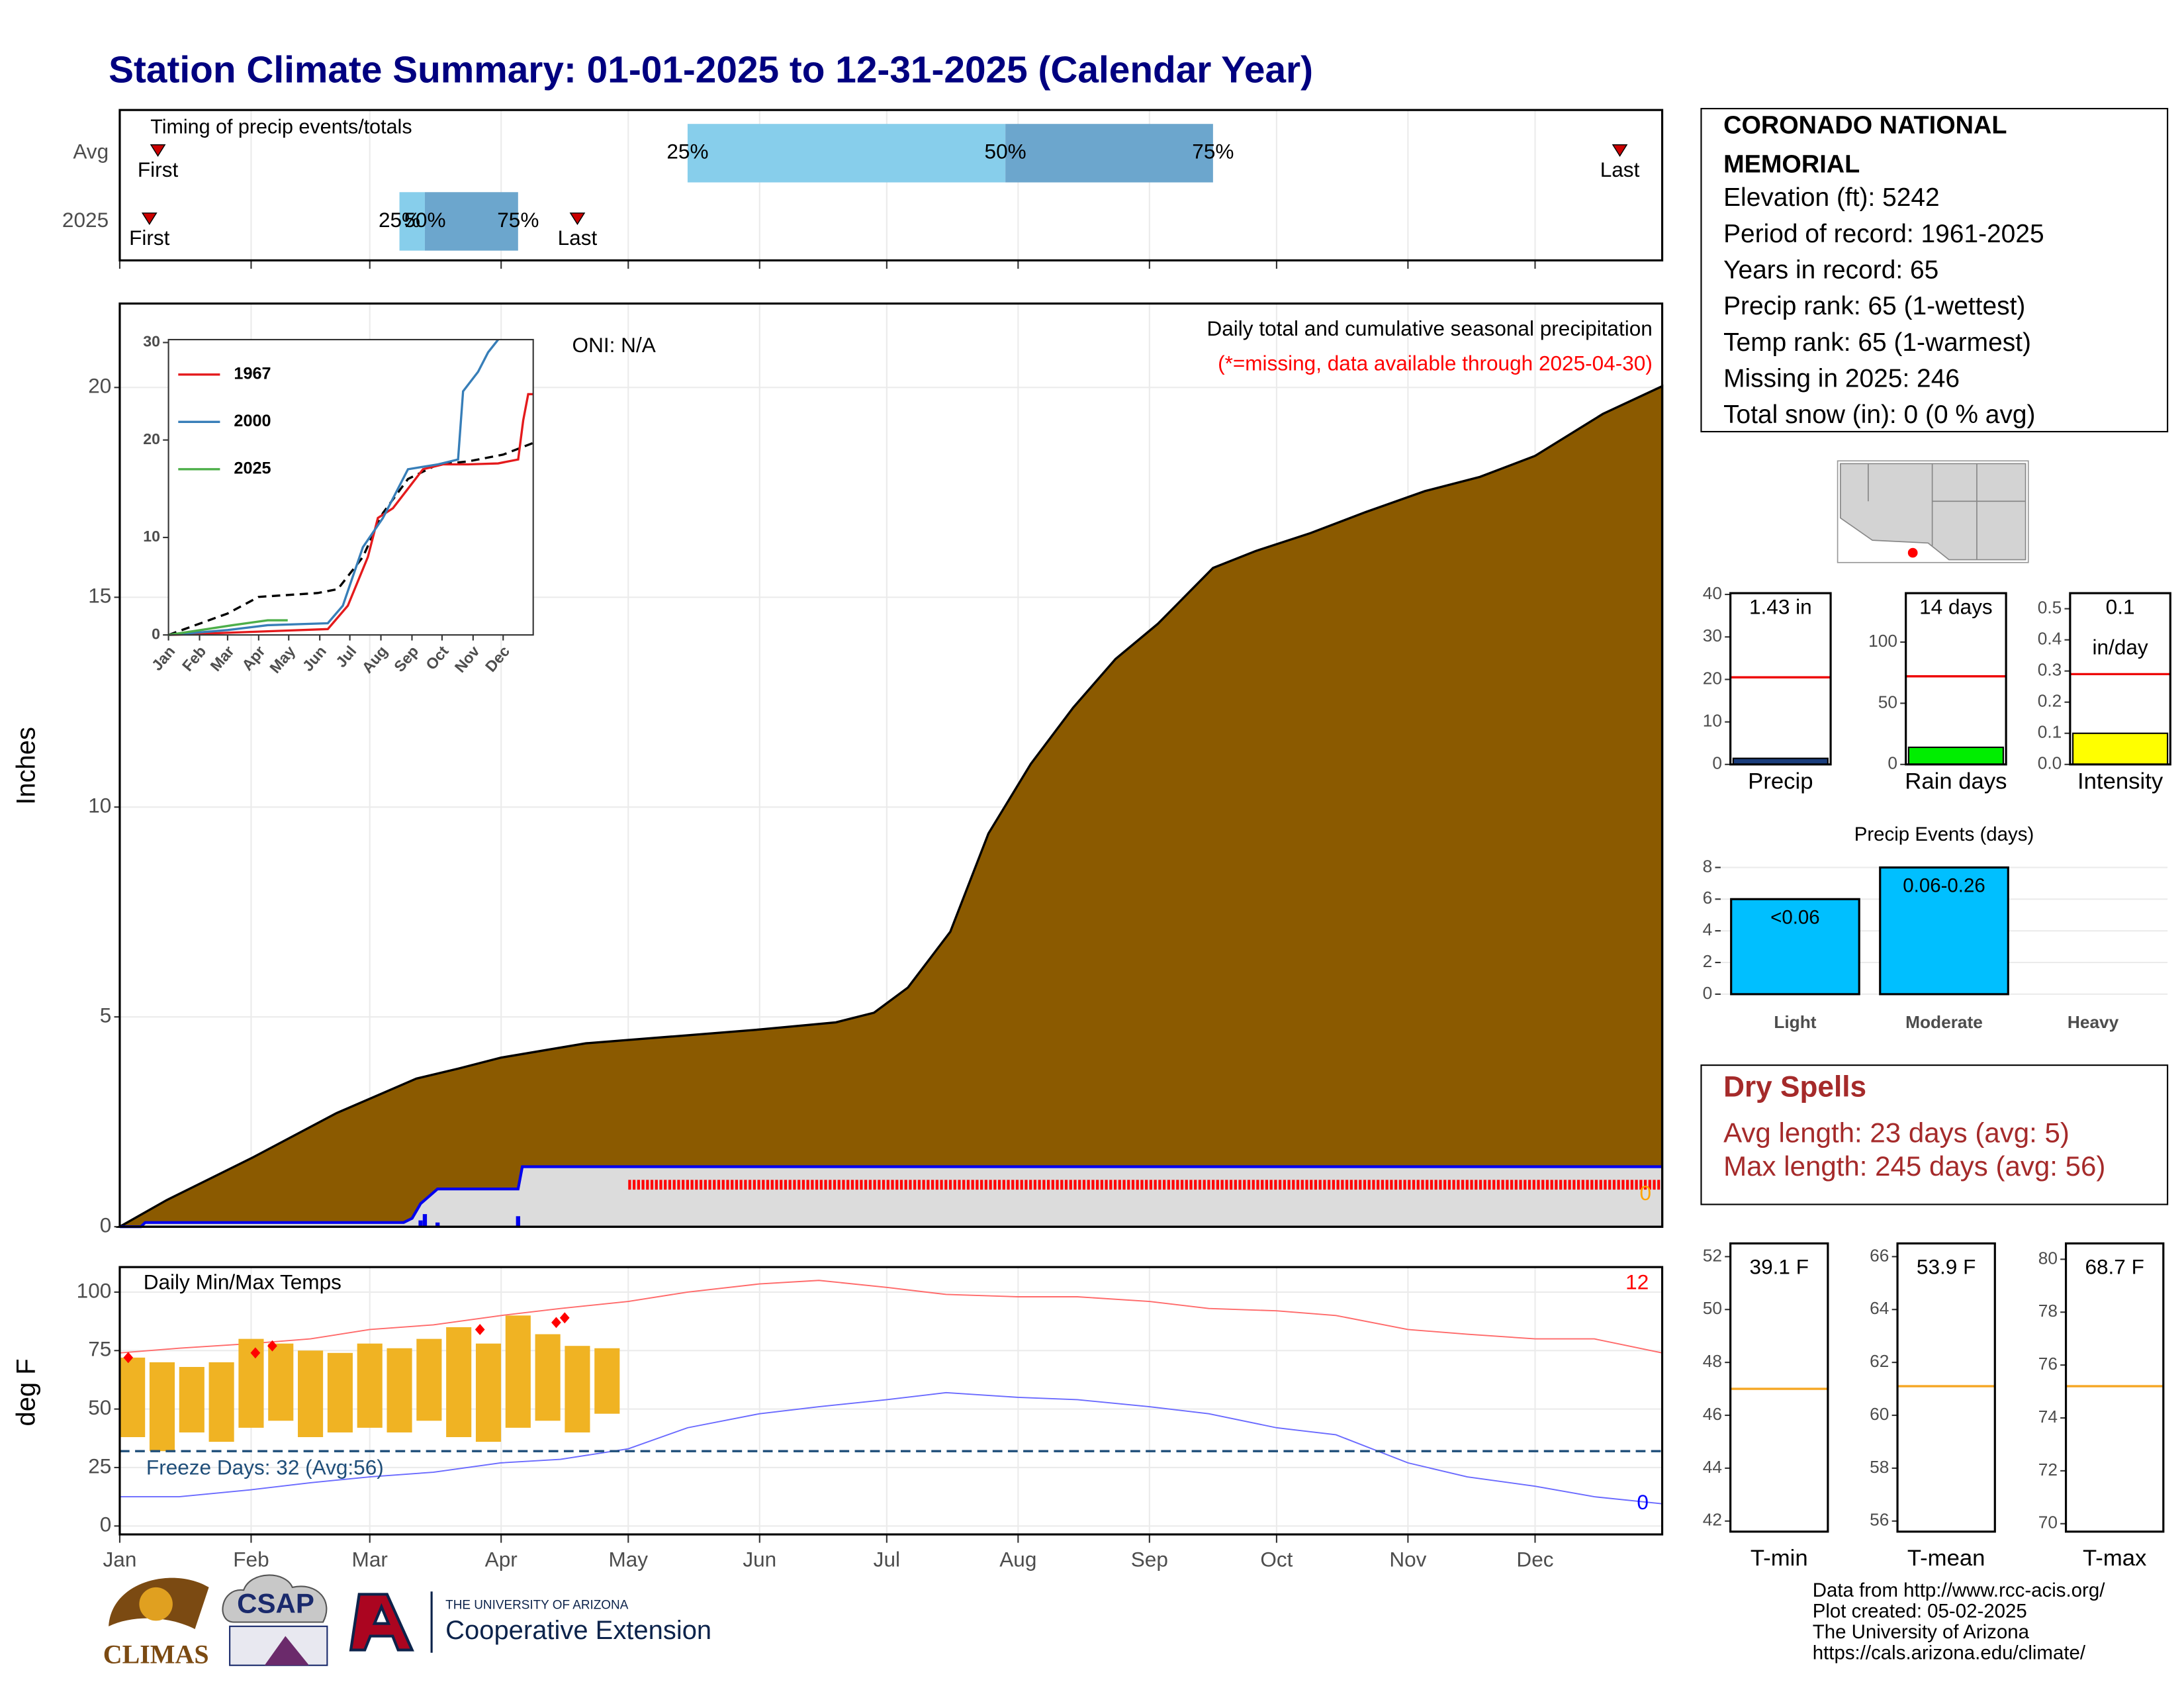 The width and height of the screenshot is (2184, 1688). What do you see at coordinates (381, 1622) in the screenshot?
I see `ua-logo` at bounding box center [381, 1622].